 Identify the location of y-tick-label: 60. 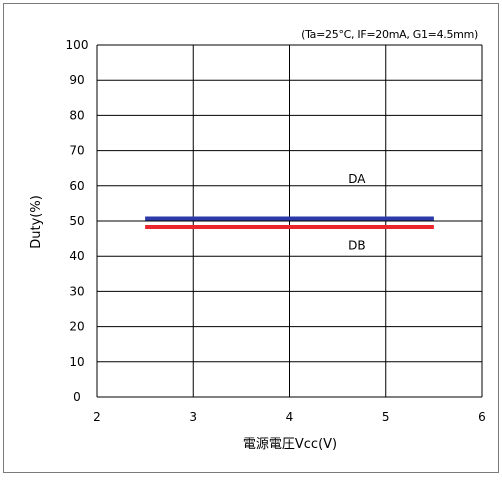
(76, 186).